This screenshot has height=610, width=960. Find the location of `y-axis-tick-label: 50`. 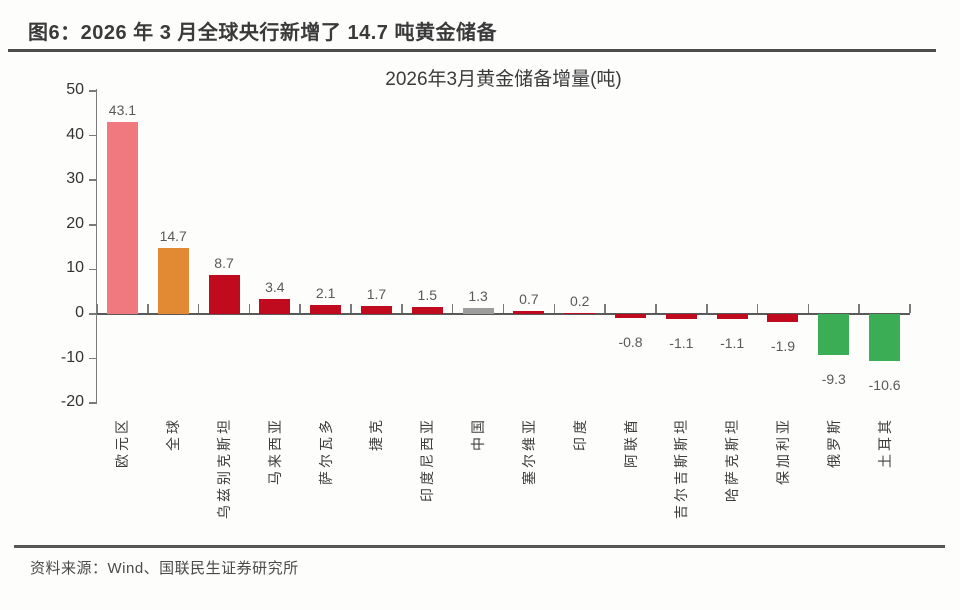

y-axis-tick-label: 50 is located at coordinates (75, 89).